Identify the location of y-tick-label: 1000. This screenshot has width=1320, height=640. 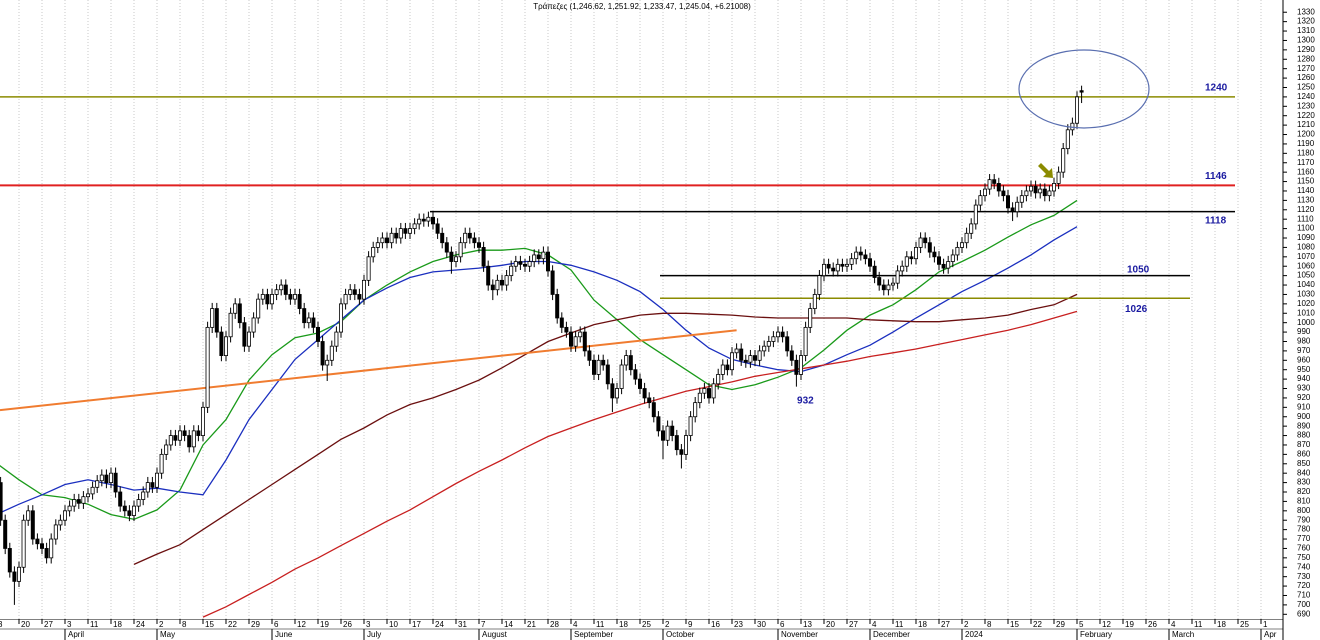
(1306, 322).